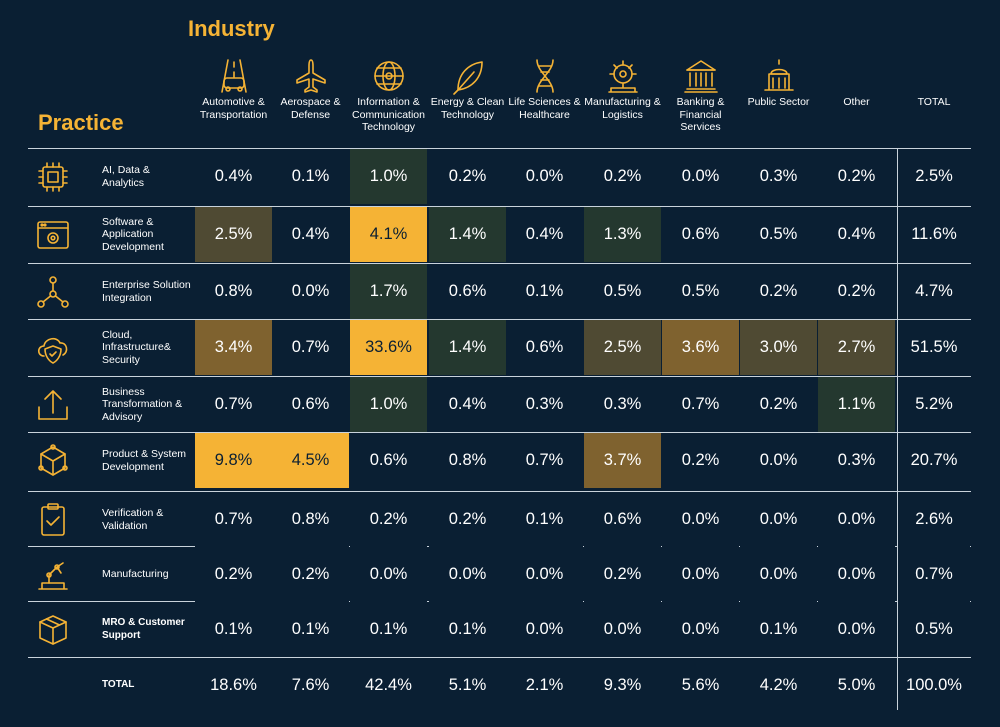 Image resolution: width=1000 pixels, height=727 pixels. What do you see at coordinates (388, 76) in the screenshot?
I see `globe-network-icon` at bounding box center [388, 76].